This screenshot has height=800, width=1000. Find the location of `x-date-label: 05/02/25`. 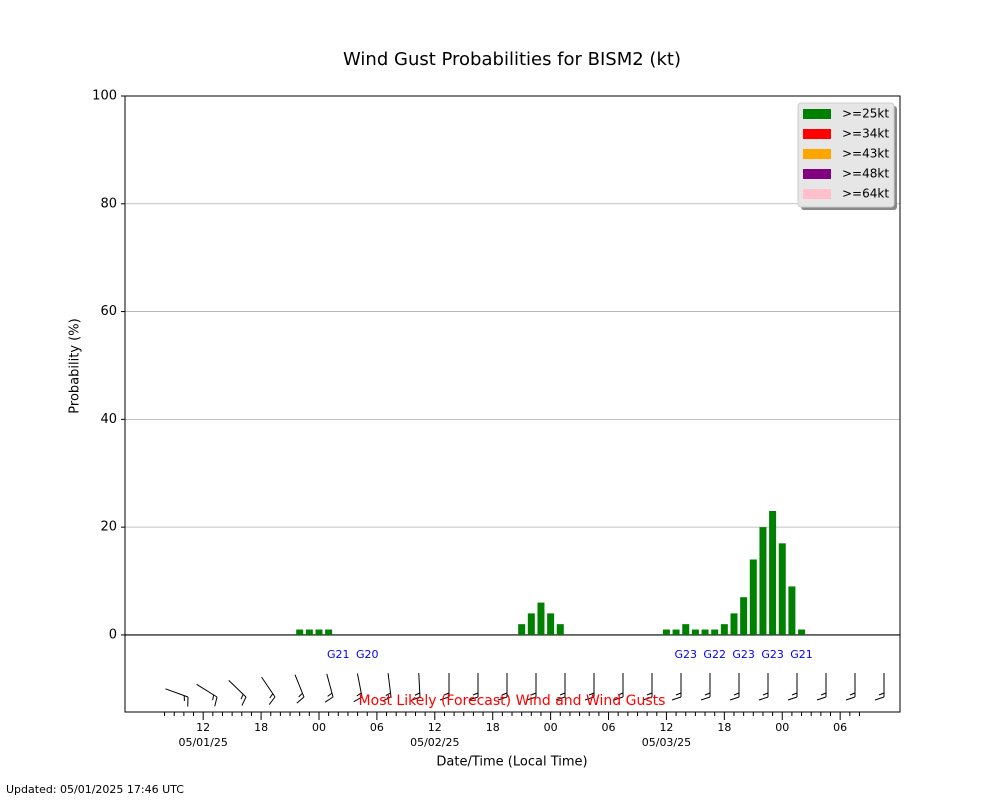

x-date-label: 05/02/25 is located at coordinates (434, 742).